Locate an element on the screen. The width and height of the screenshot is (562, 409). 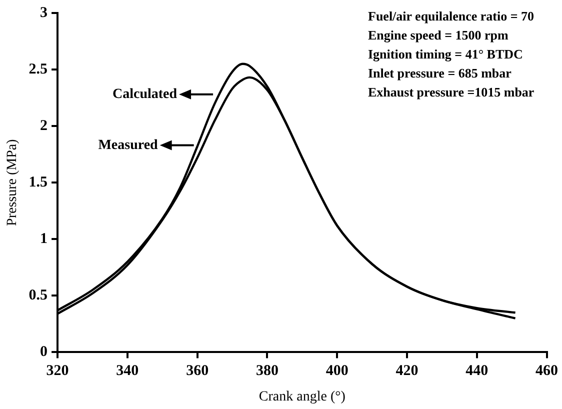
annotation: Ignition timing = 41° BTDC is located at coordinates (445, 54).